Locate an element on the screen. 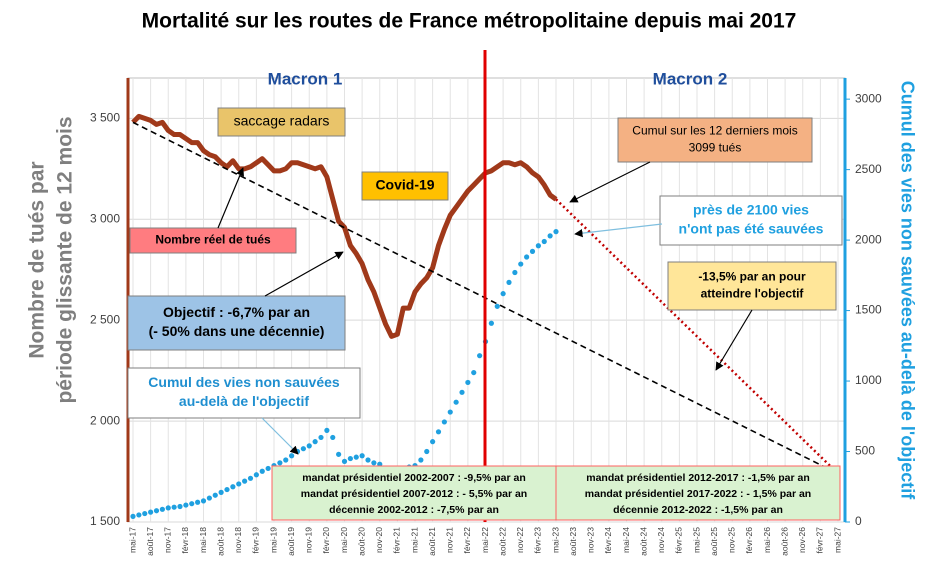  annotation-text: près de 2100 vies is located at coordinates (751, 210).